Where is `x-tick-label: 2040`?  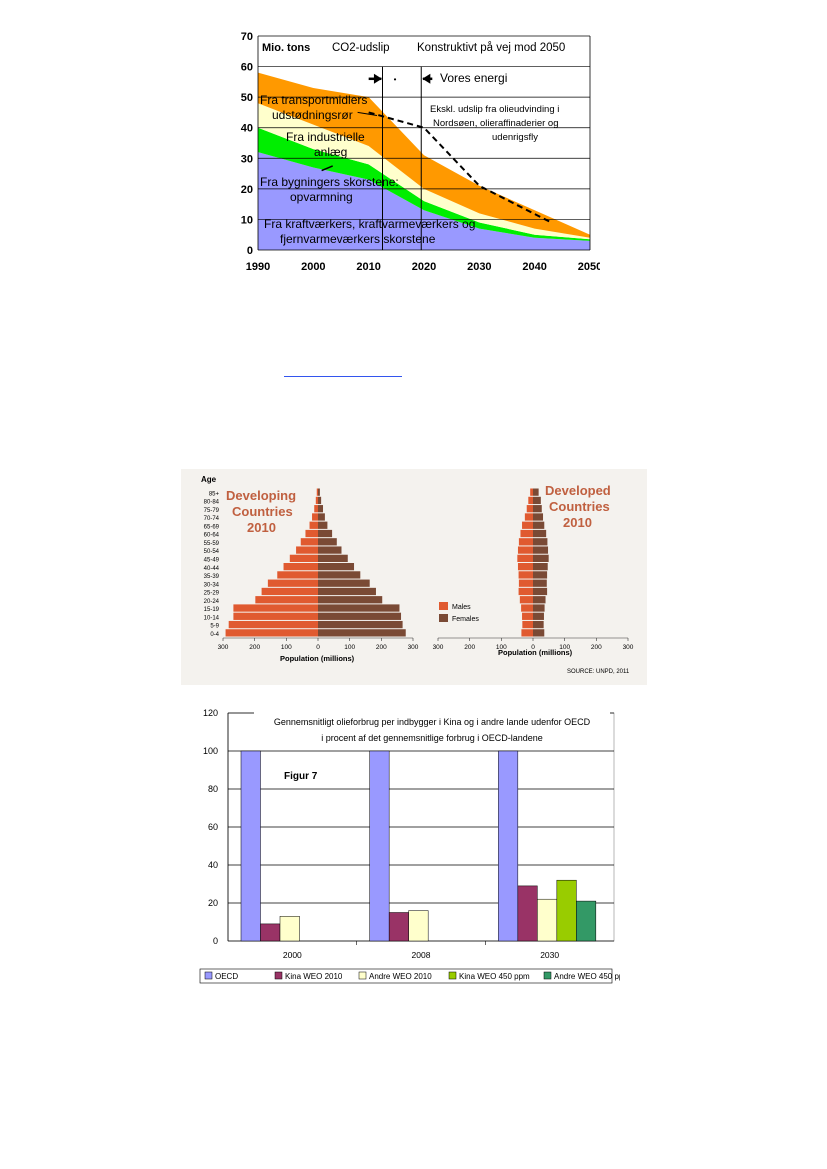 x-tick-label: 2040 is located at coordinates (534, 267).